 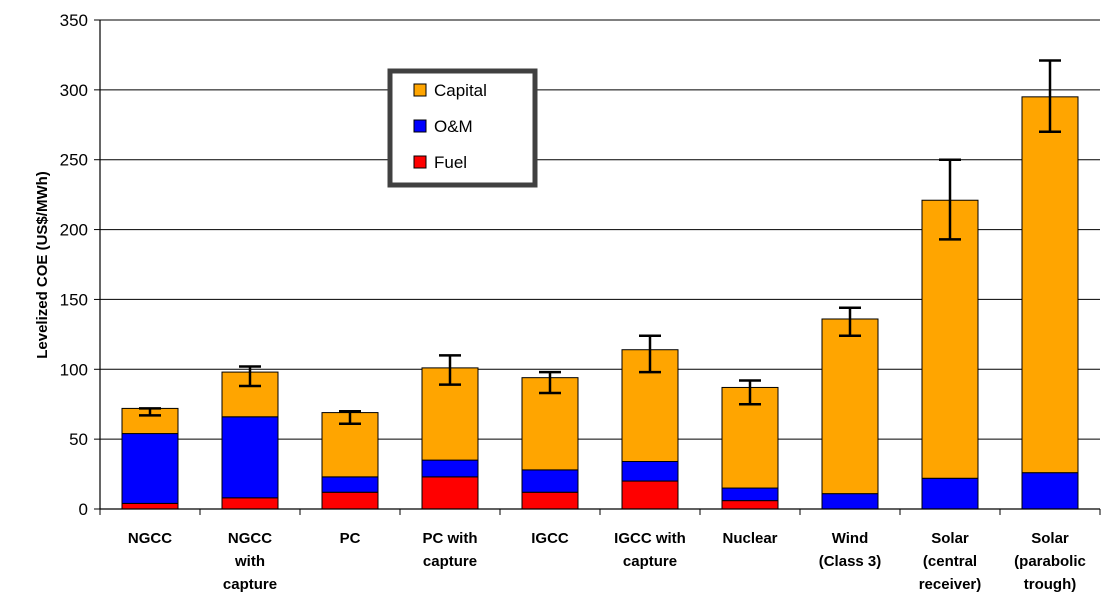 What do you see at coordinates (74, 160) in the screenshot?
I see `y-tick-label: 250` at bounding box center [74, 160].